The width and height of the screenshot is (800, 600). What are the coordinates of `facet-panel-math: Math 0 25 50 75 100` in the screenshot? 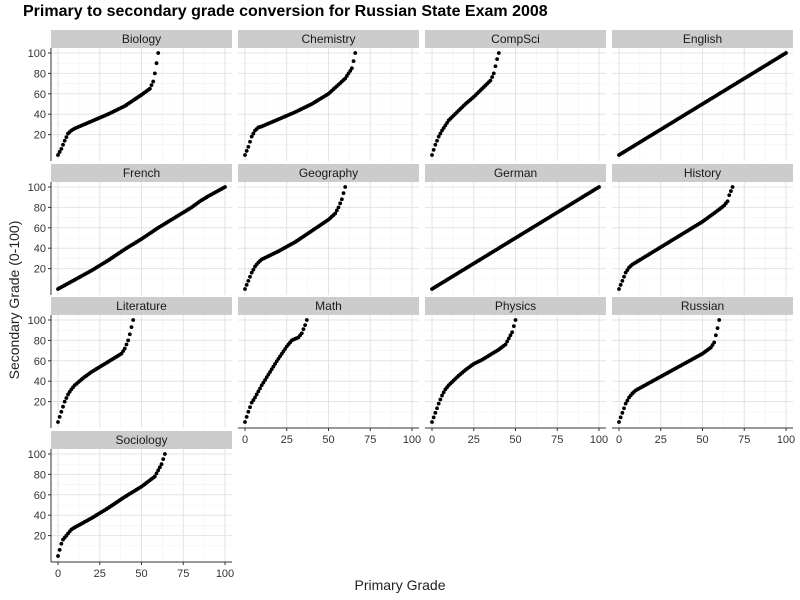 It's located at (329, 371).